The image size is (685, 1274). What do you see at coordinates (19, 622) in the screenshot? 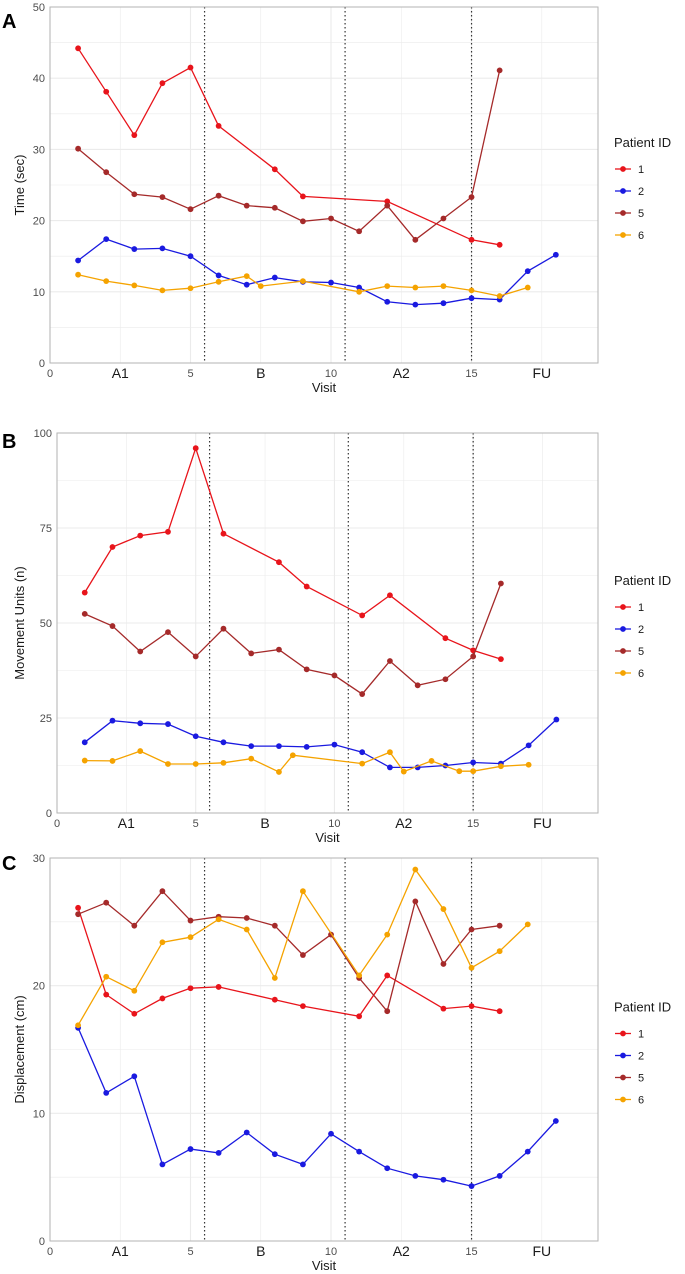
I see `panel-b-y-axis-title: Movement Units (n)` at bounding box center [19, 622].